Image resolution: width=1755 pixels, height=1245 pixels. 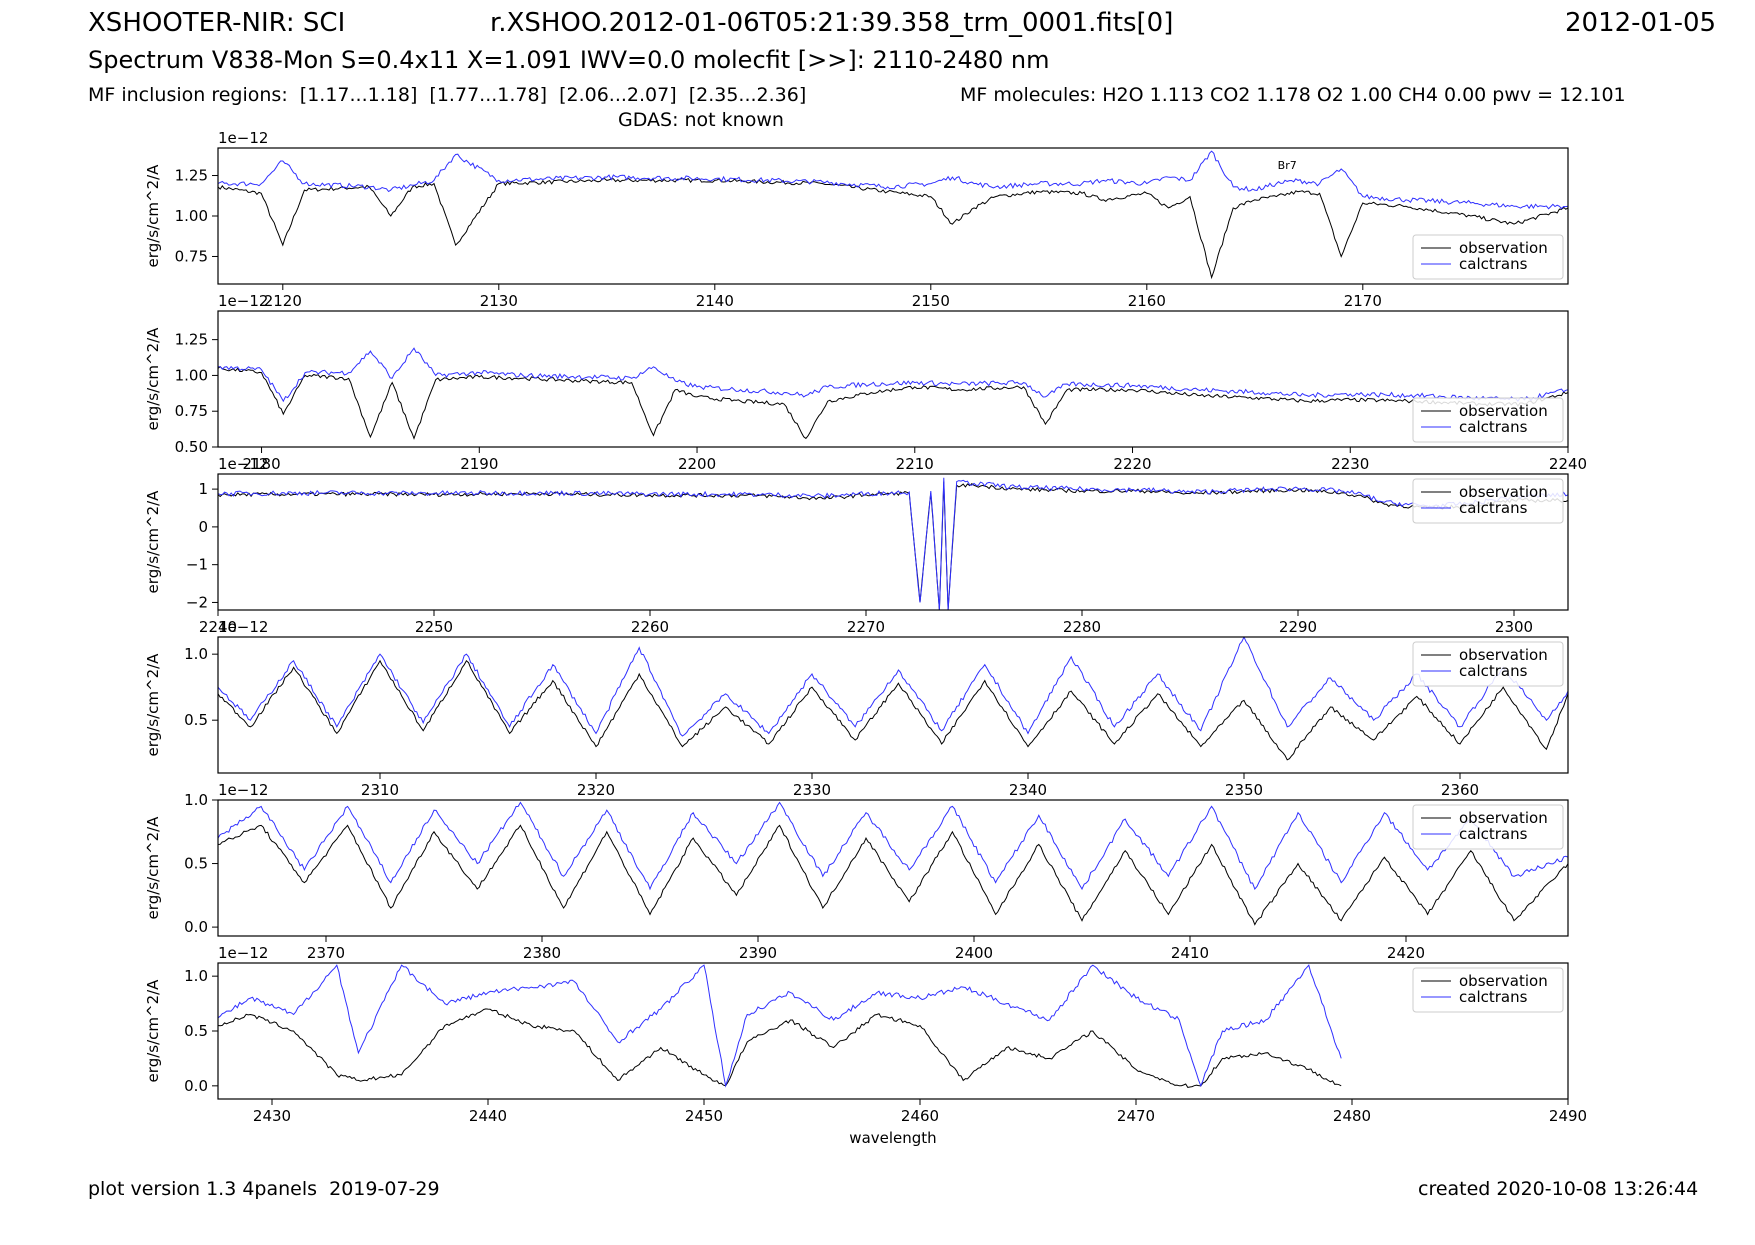 What do you see at coordinates (1350, 464) in the screenshot?
I see `x-tick-label: 2230` at bounding box center [1350, 464].